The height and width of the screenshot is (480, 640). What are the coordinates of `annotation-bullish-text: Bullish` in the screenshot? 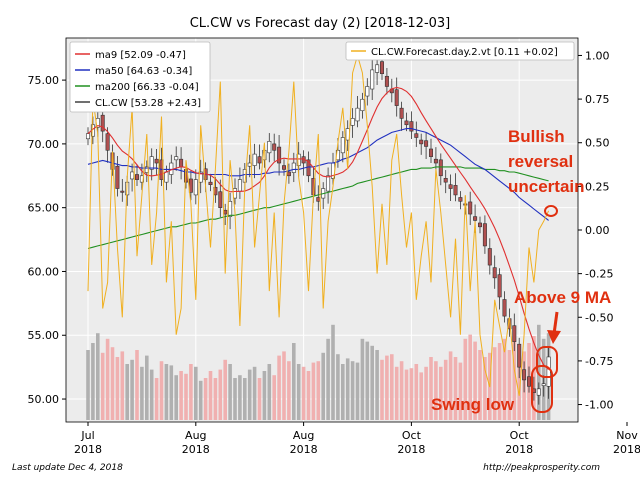 It's located at (536, 136).